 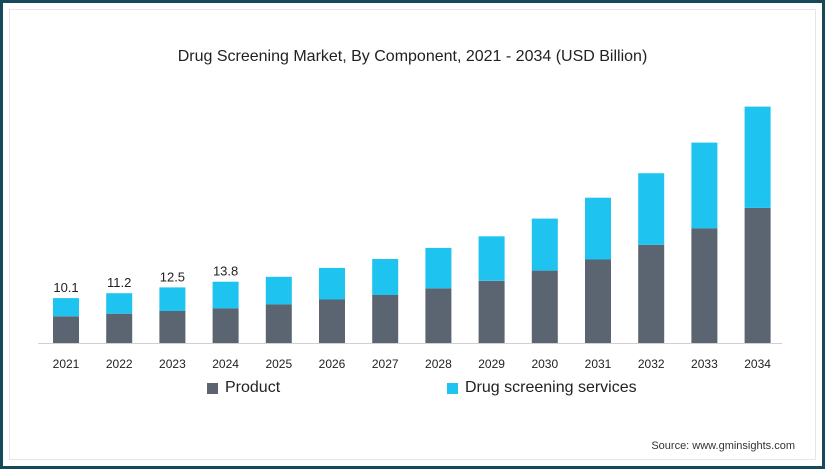 What do you see at coordinates (438, 315) in the screenshot?
I see `bar-product-2028` at bounding box center [438, 315].